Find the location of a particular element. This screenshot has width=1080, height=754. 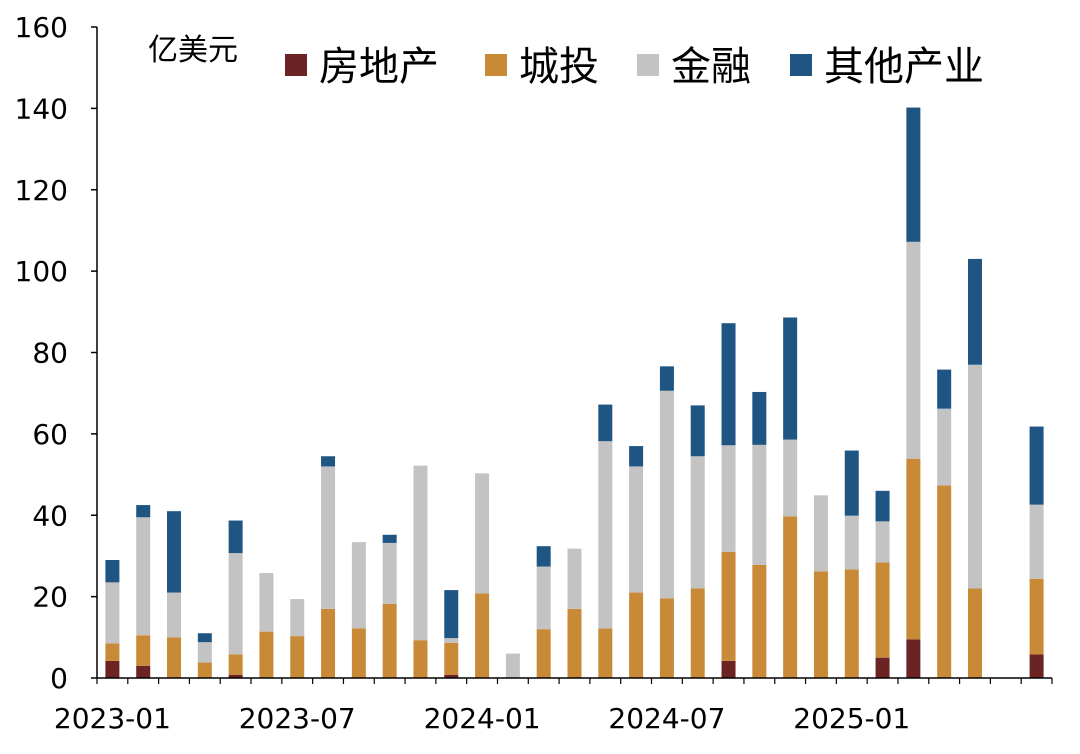

legend-label: 城投 is located at coordinates (559, 67).